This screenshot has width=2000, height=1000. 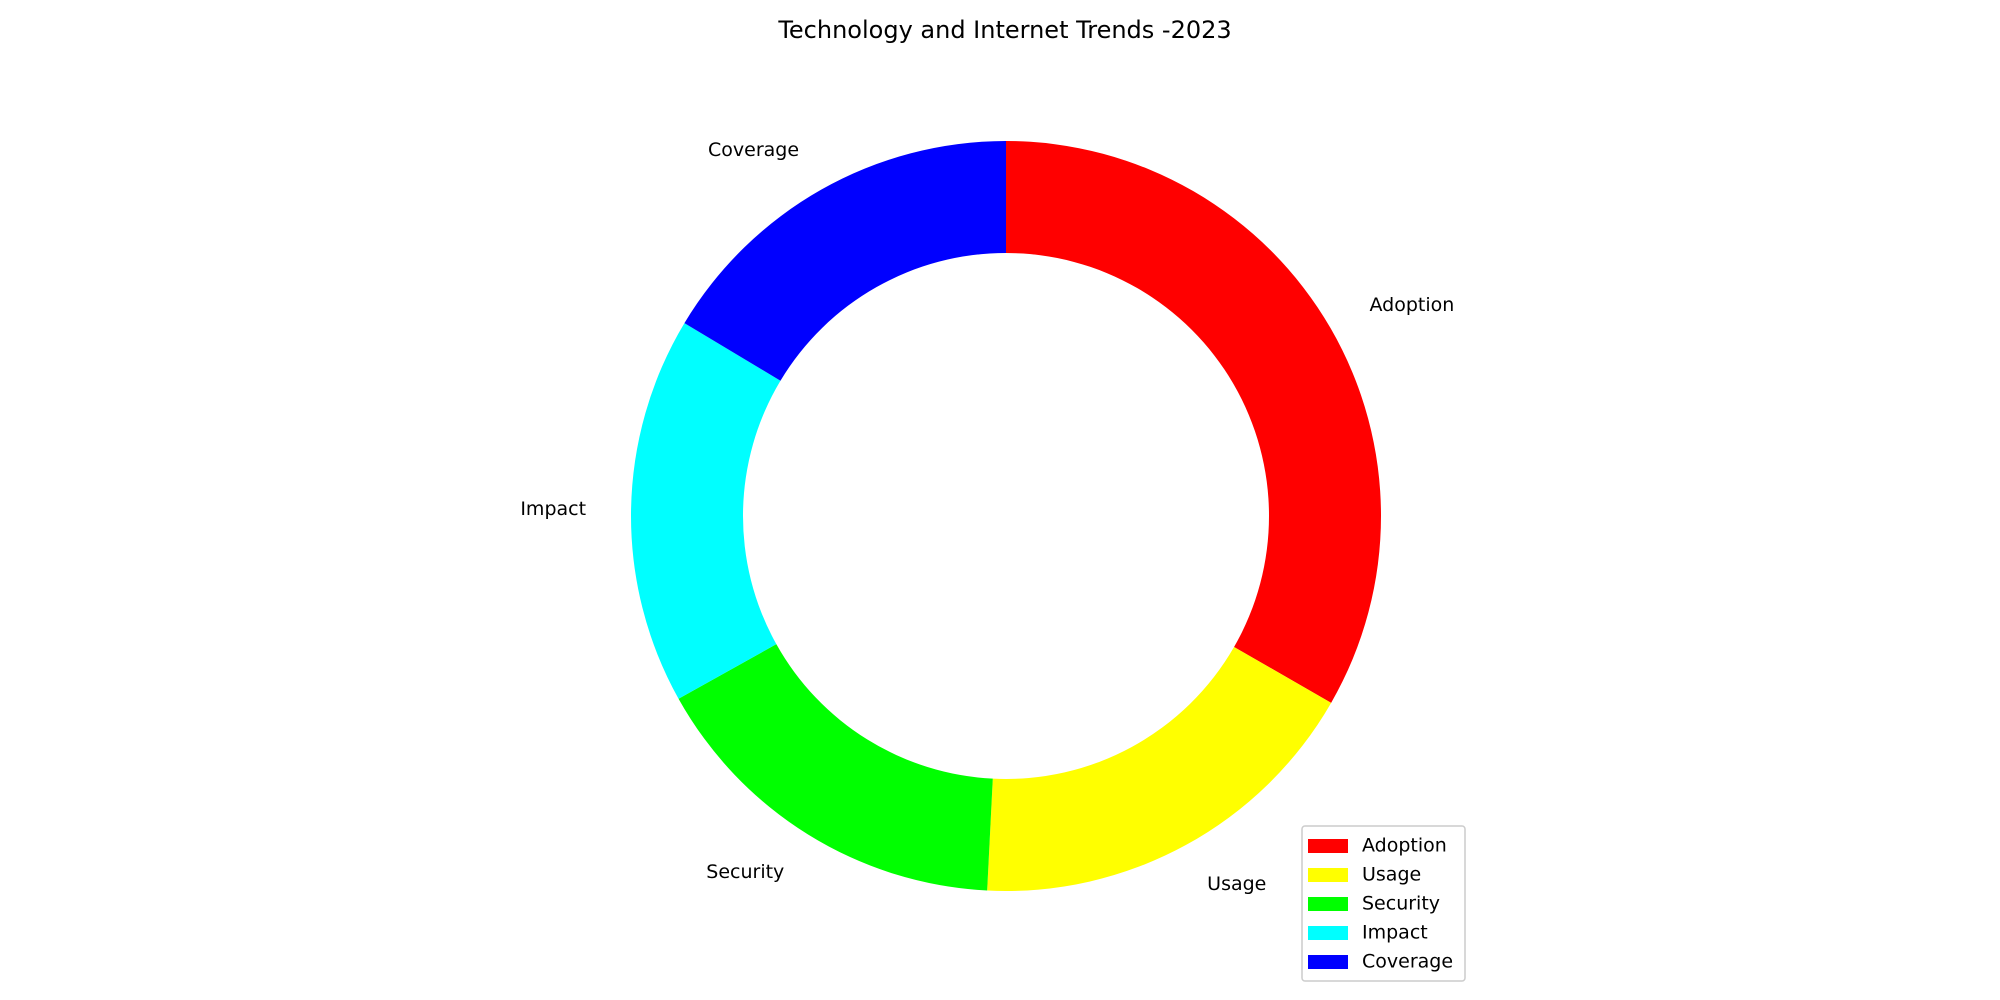 What do you see at coordinates (706, 511) in the screenshot?
I see `slice-impact` at bounding box center [706, 511].